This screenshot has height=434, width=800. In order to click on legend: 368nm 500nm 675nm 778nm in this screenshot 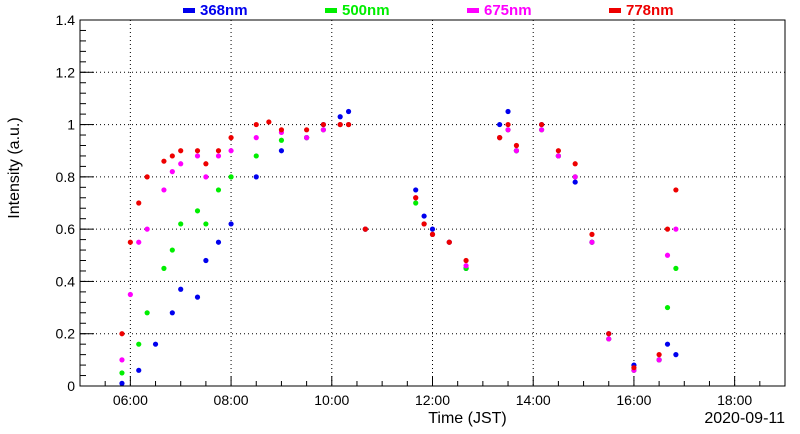, I will do `click(428, 10)`.